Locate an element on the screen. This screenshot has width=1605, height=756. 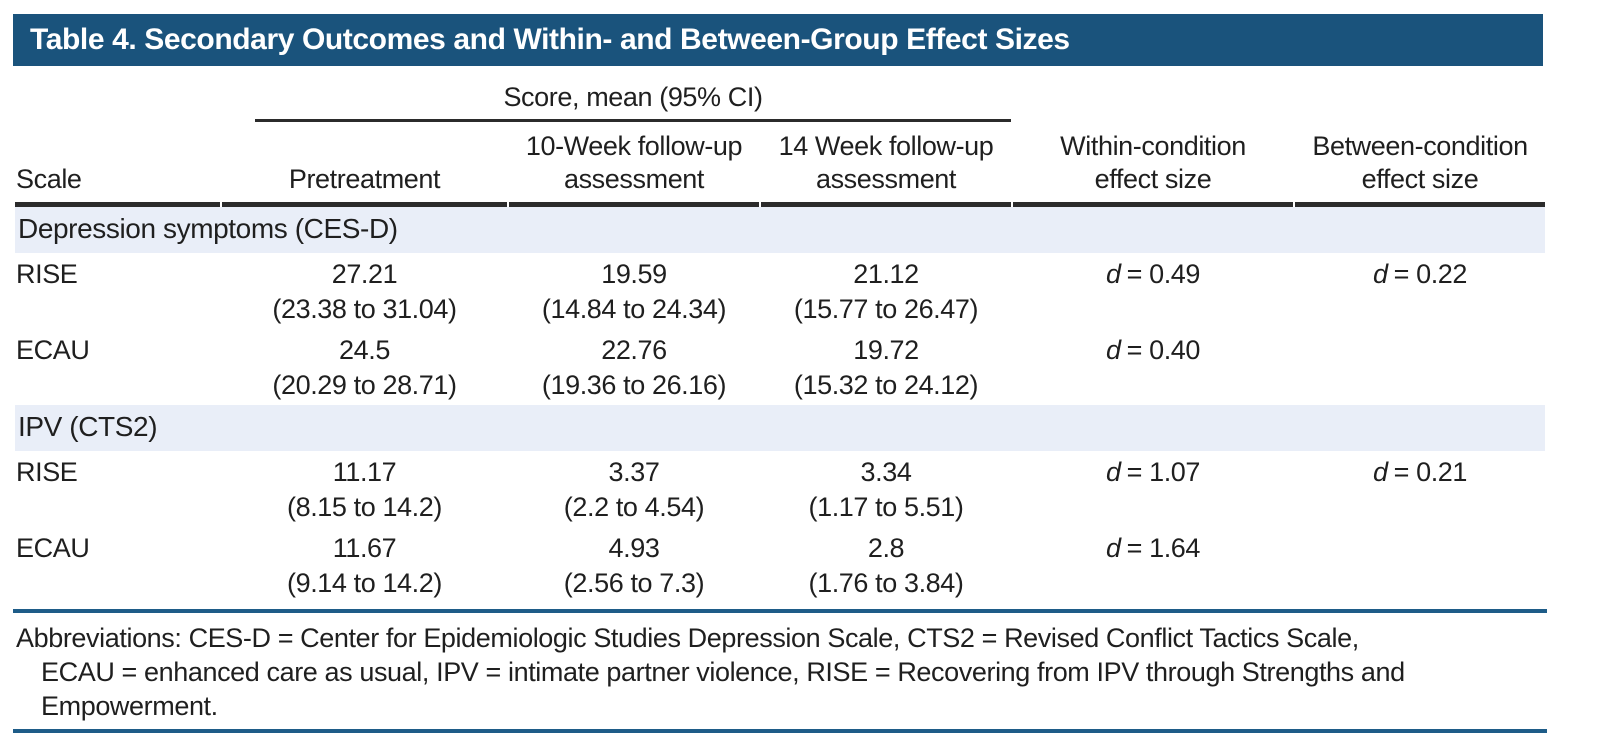
within-effect-cell: d = 0.49 is located at coordinates (1153, 291).